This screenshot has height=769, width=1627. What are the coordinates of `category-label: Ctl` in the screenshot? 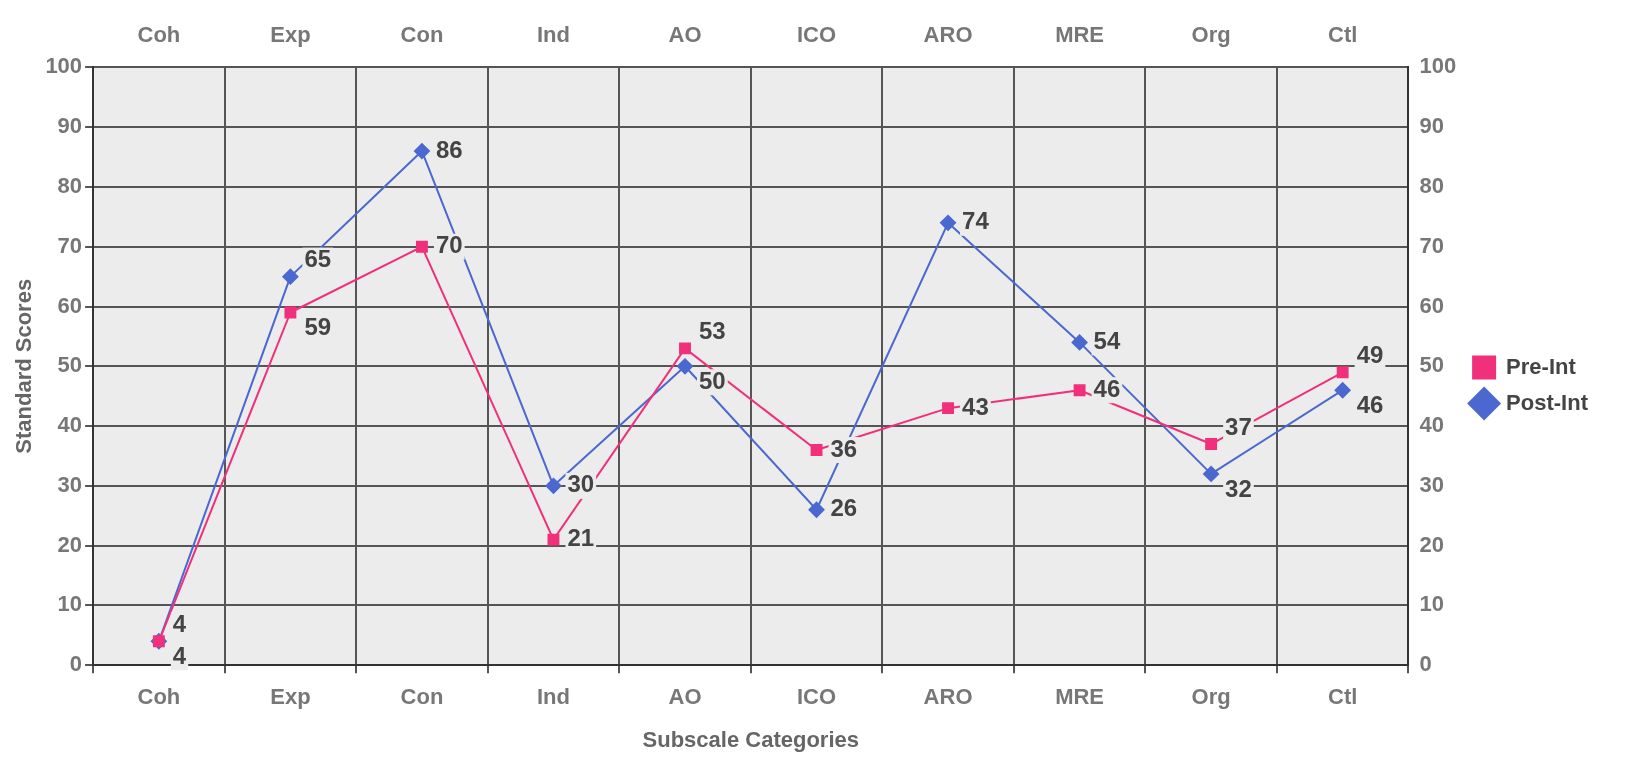 It's located at (1342, 35).